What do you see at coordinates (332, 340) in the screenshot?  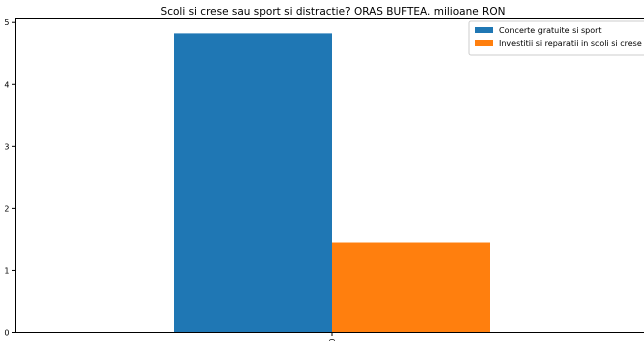 I see `x-tick-label: 0` at bounding box center [332, 340].